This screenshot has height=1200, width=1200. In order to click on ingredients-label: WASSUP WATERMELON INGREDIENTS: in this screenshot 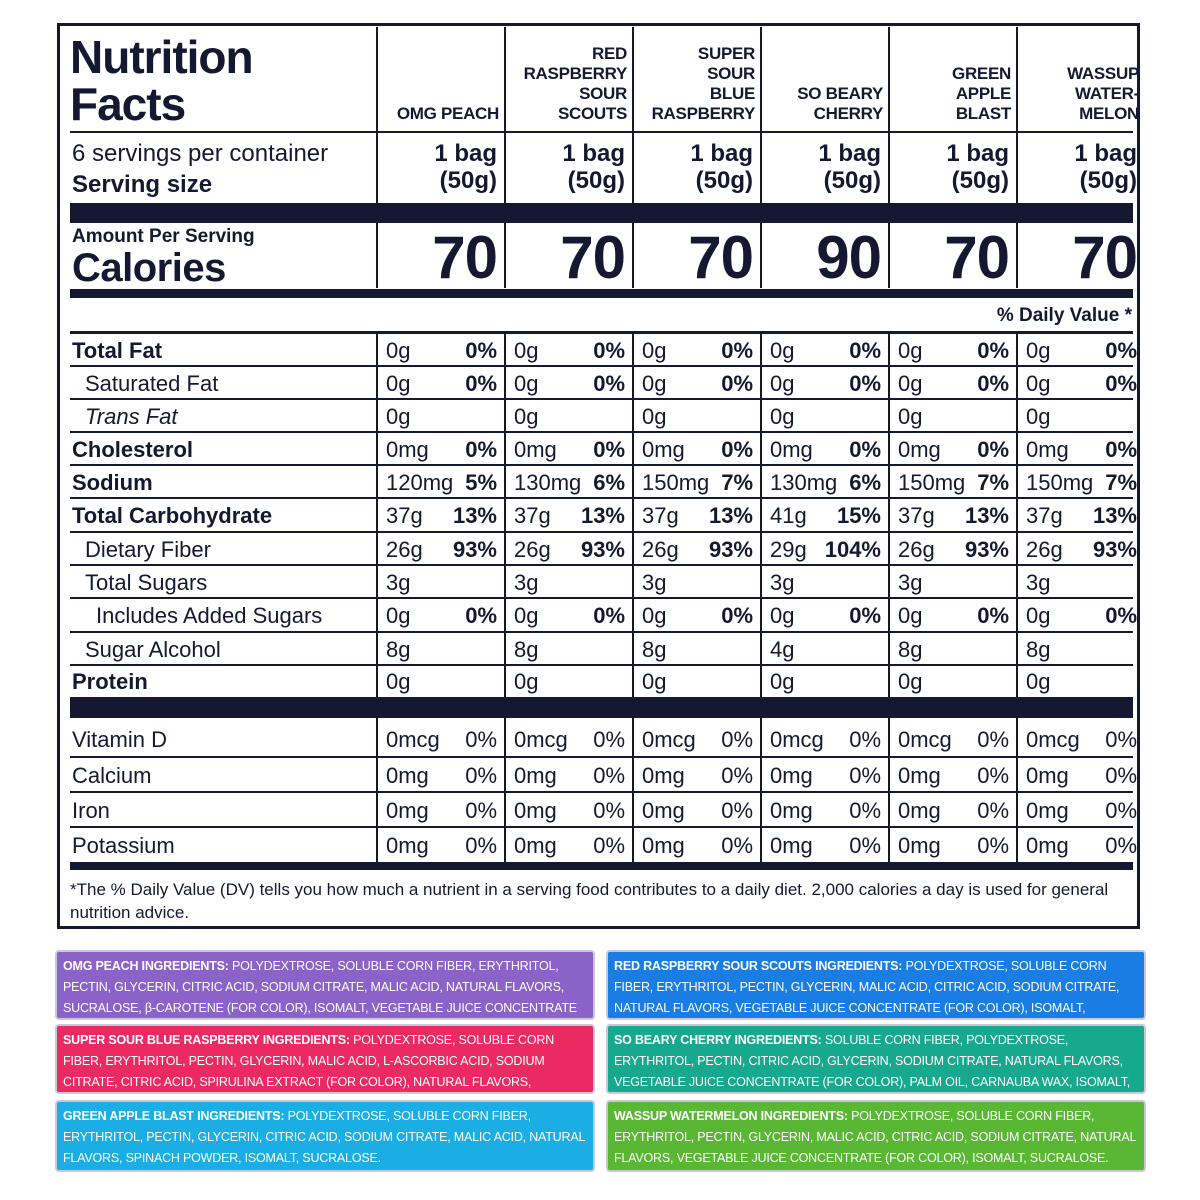, I will do `click(731, 1116)`.